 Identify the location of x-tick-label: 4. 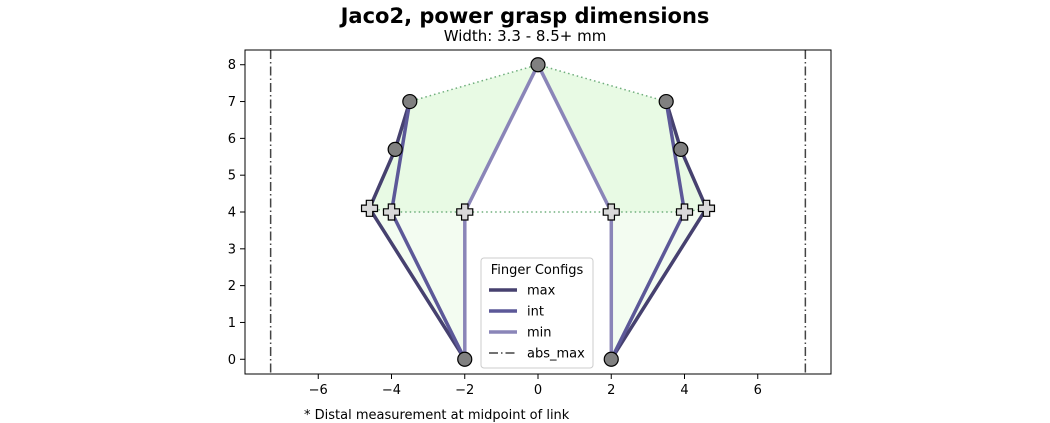
(684, 390).